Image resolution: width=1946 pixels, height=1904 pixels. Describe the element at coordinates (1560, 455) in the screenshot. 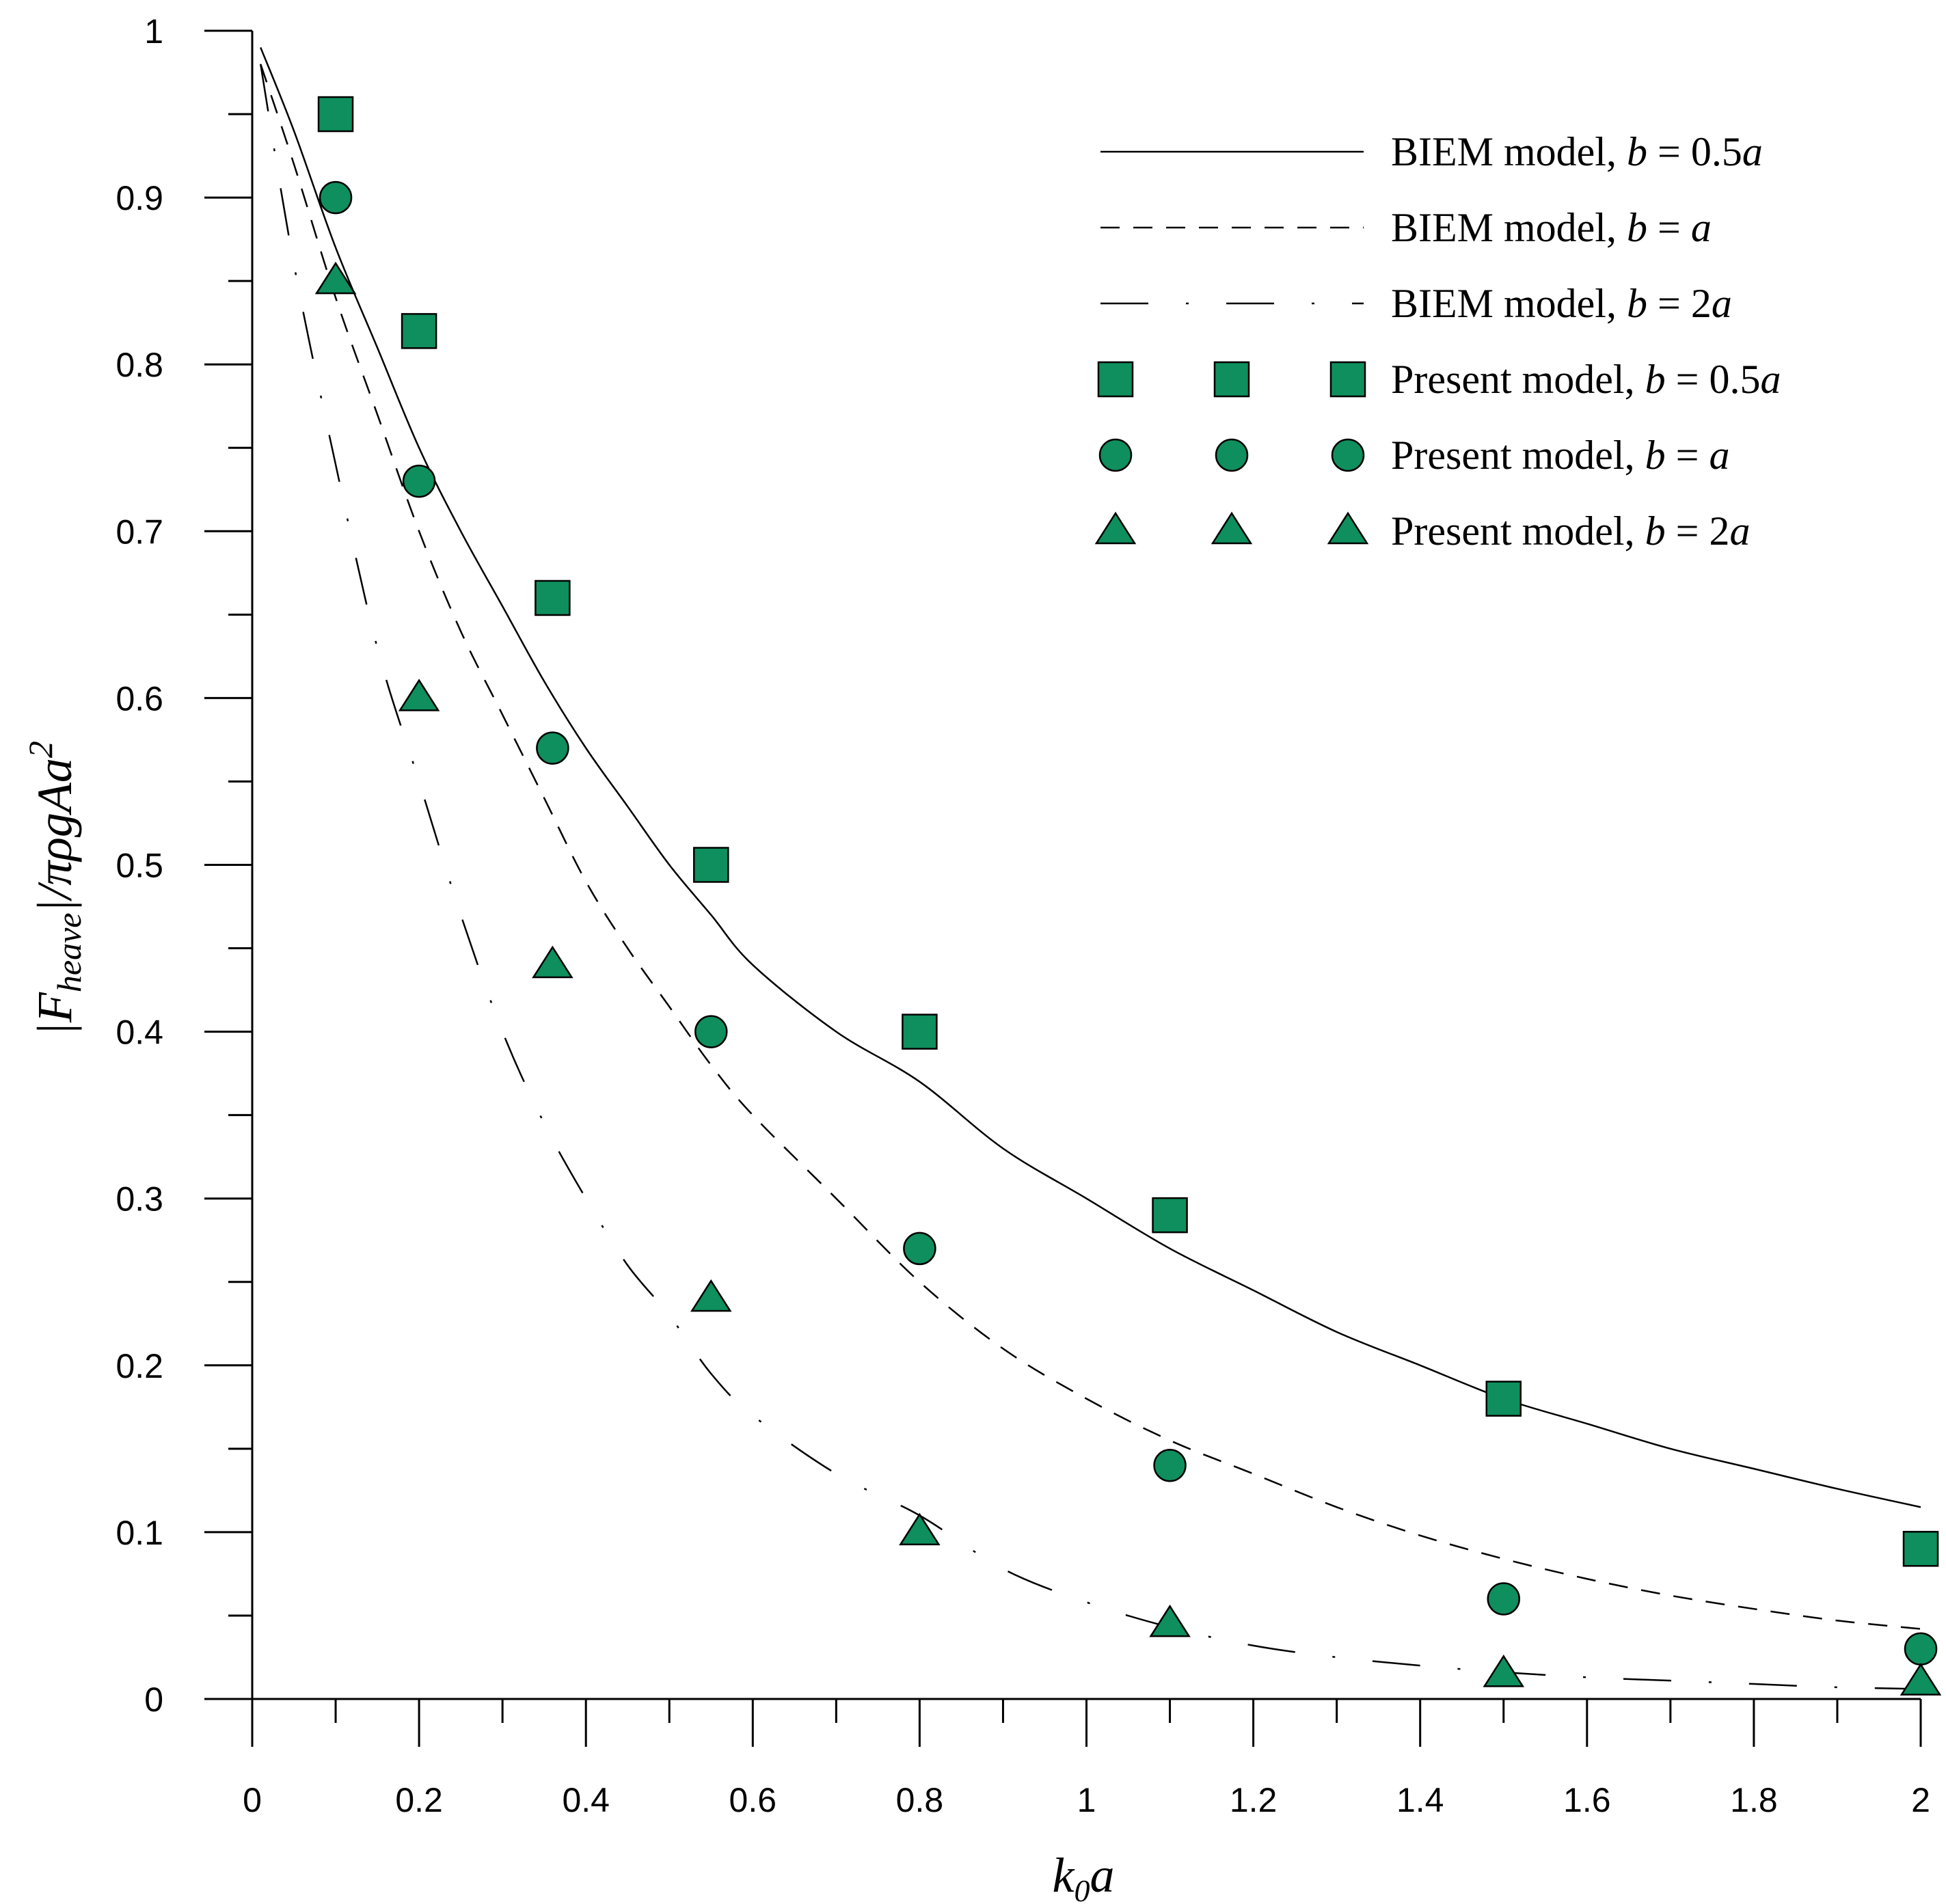

I see `legend-label: Present model, b = a` at that location.